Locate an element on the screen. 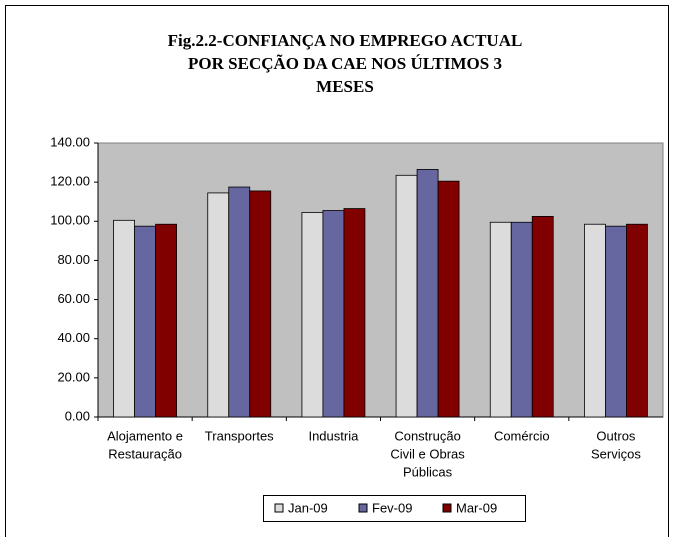 The width and height of the screenshot is (674, 537). y-tick-label: 80.00 is located at coordinates (73, 259).